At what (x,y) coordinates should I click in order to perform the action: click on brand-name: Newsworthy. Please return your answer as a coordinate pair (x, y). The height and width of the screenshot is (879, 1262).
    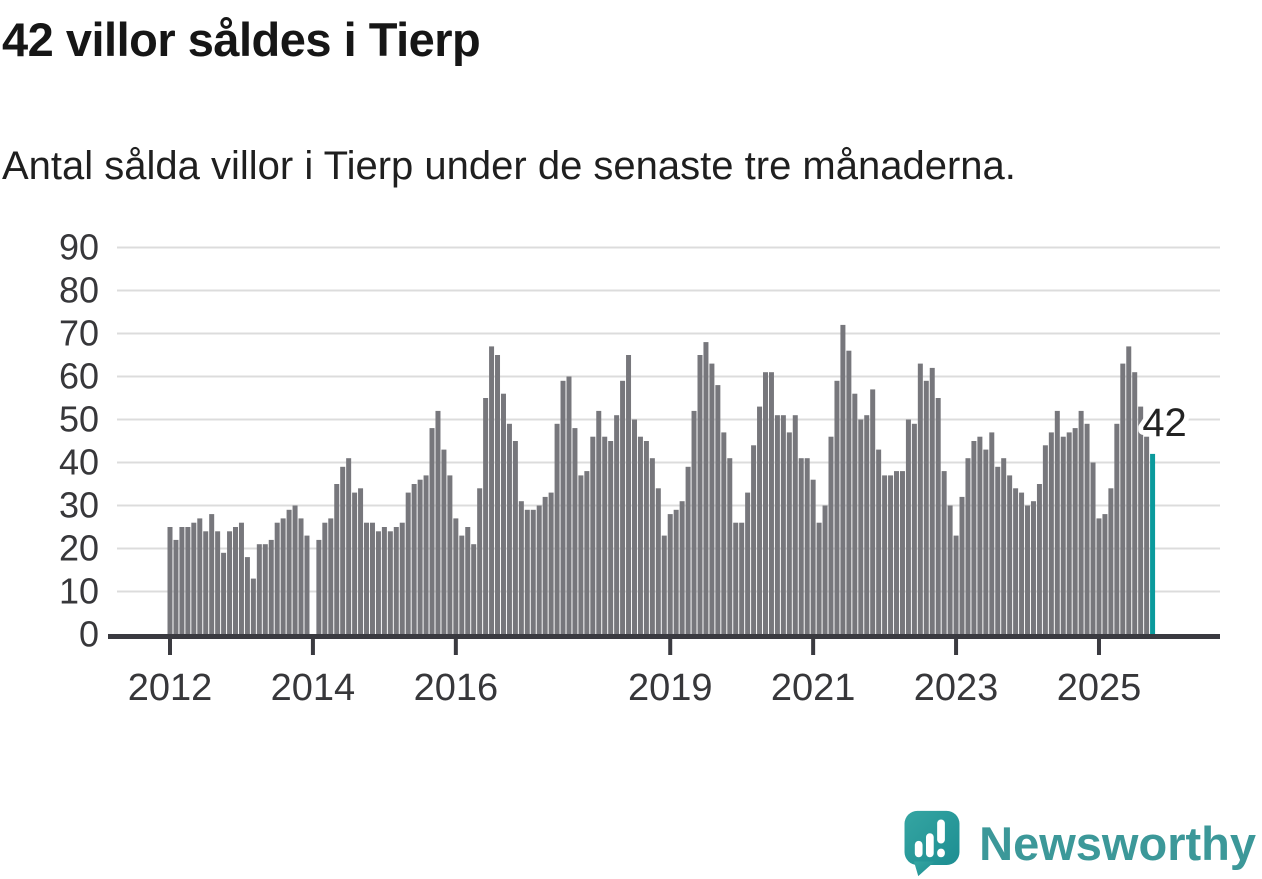
    Looking at the image, I should click on (1117, 843).